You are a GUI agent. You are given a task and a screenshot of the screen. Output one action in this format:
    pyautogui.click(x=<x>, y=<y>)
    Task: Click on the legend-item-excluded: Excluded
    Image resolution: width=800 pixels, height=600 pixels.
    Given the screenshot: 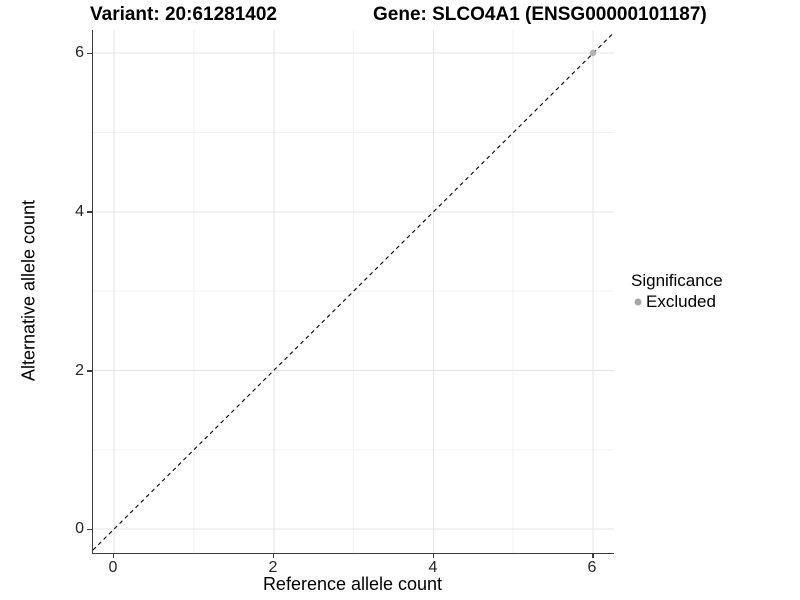 What is the action you would take?
    pyautogui.click(x=677, y=302)
    